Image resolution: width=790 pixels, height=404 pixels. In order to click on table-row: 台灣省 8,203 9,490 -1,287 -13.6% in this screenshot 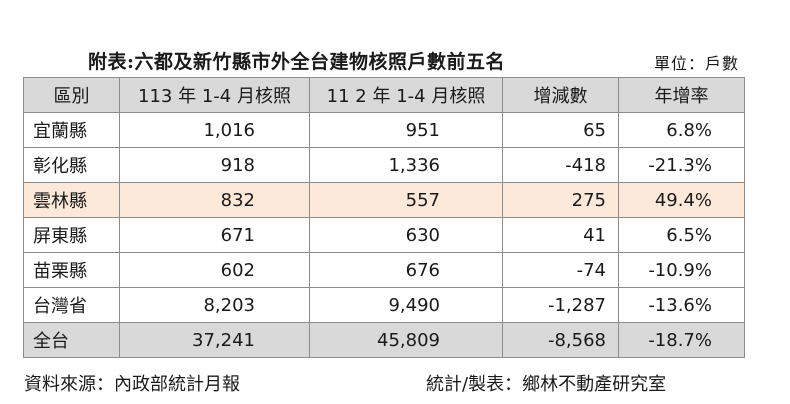, I will do `click(384, 305)`.